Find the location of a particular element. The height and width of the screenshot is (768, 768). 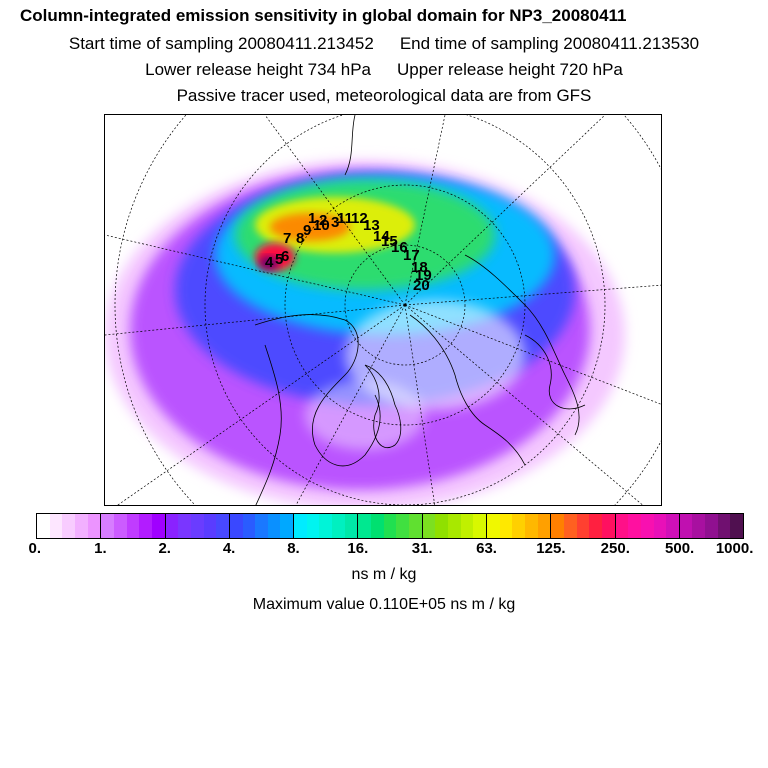

end-sampling-time: End time of sampling 20080411.213530 is located at coordinates (549, 43).